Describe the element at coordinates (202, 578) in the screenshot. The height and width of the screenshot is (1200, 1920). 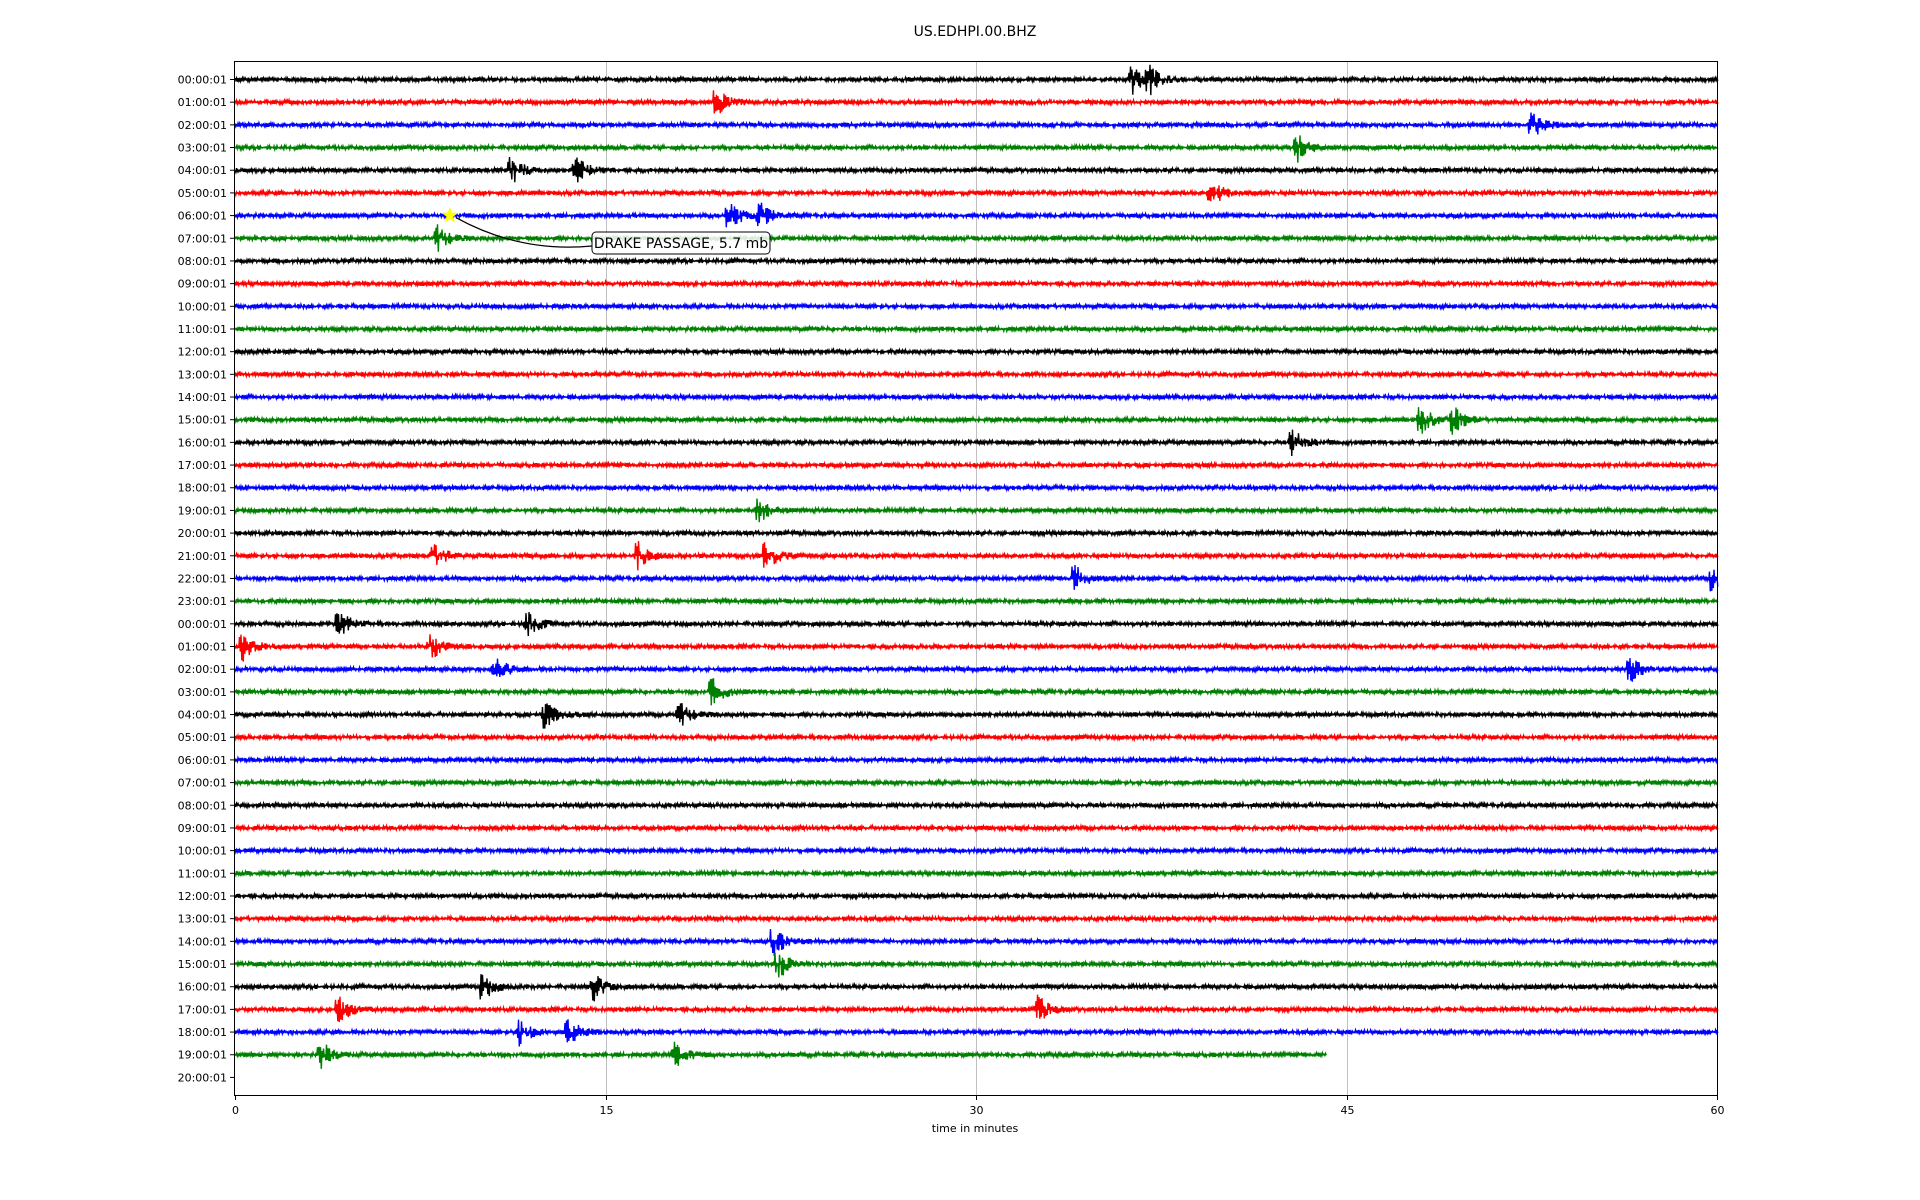
I see `y-tick-label: 22:00:01` at that location.